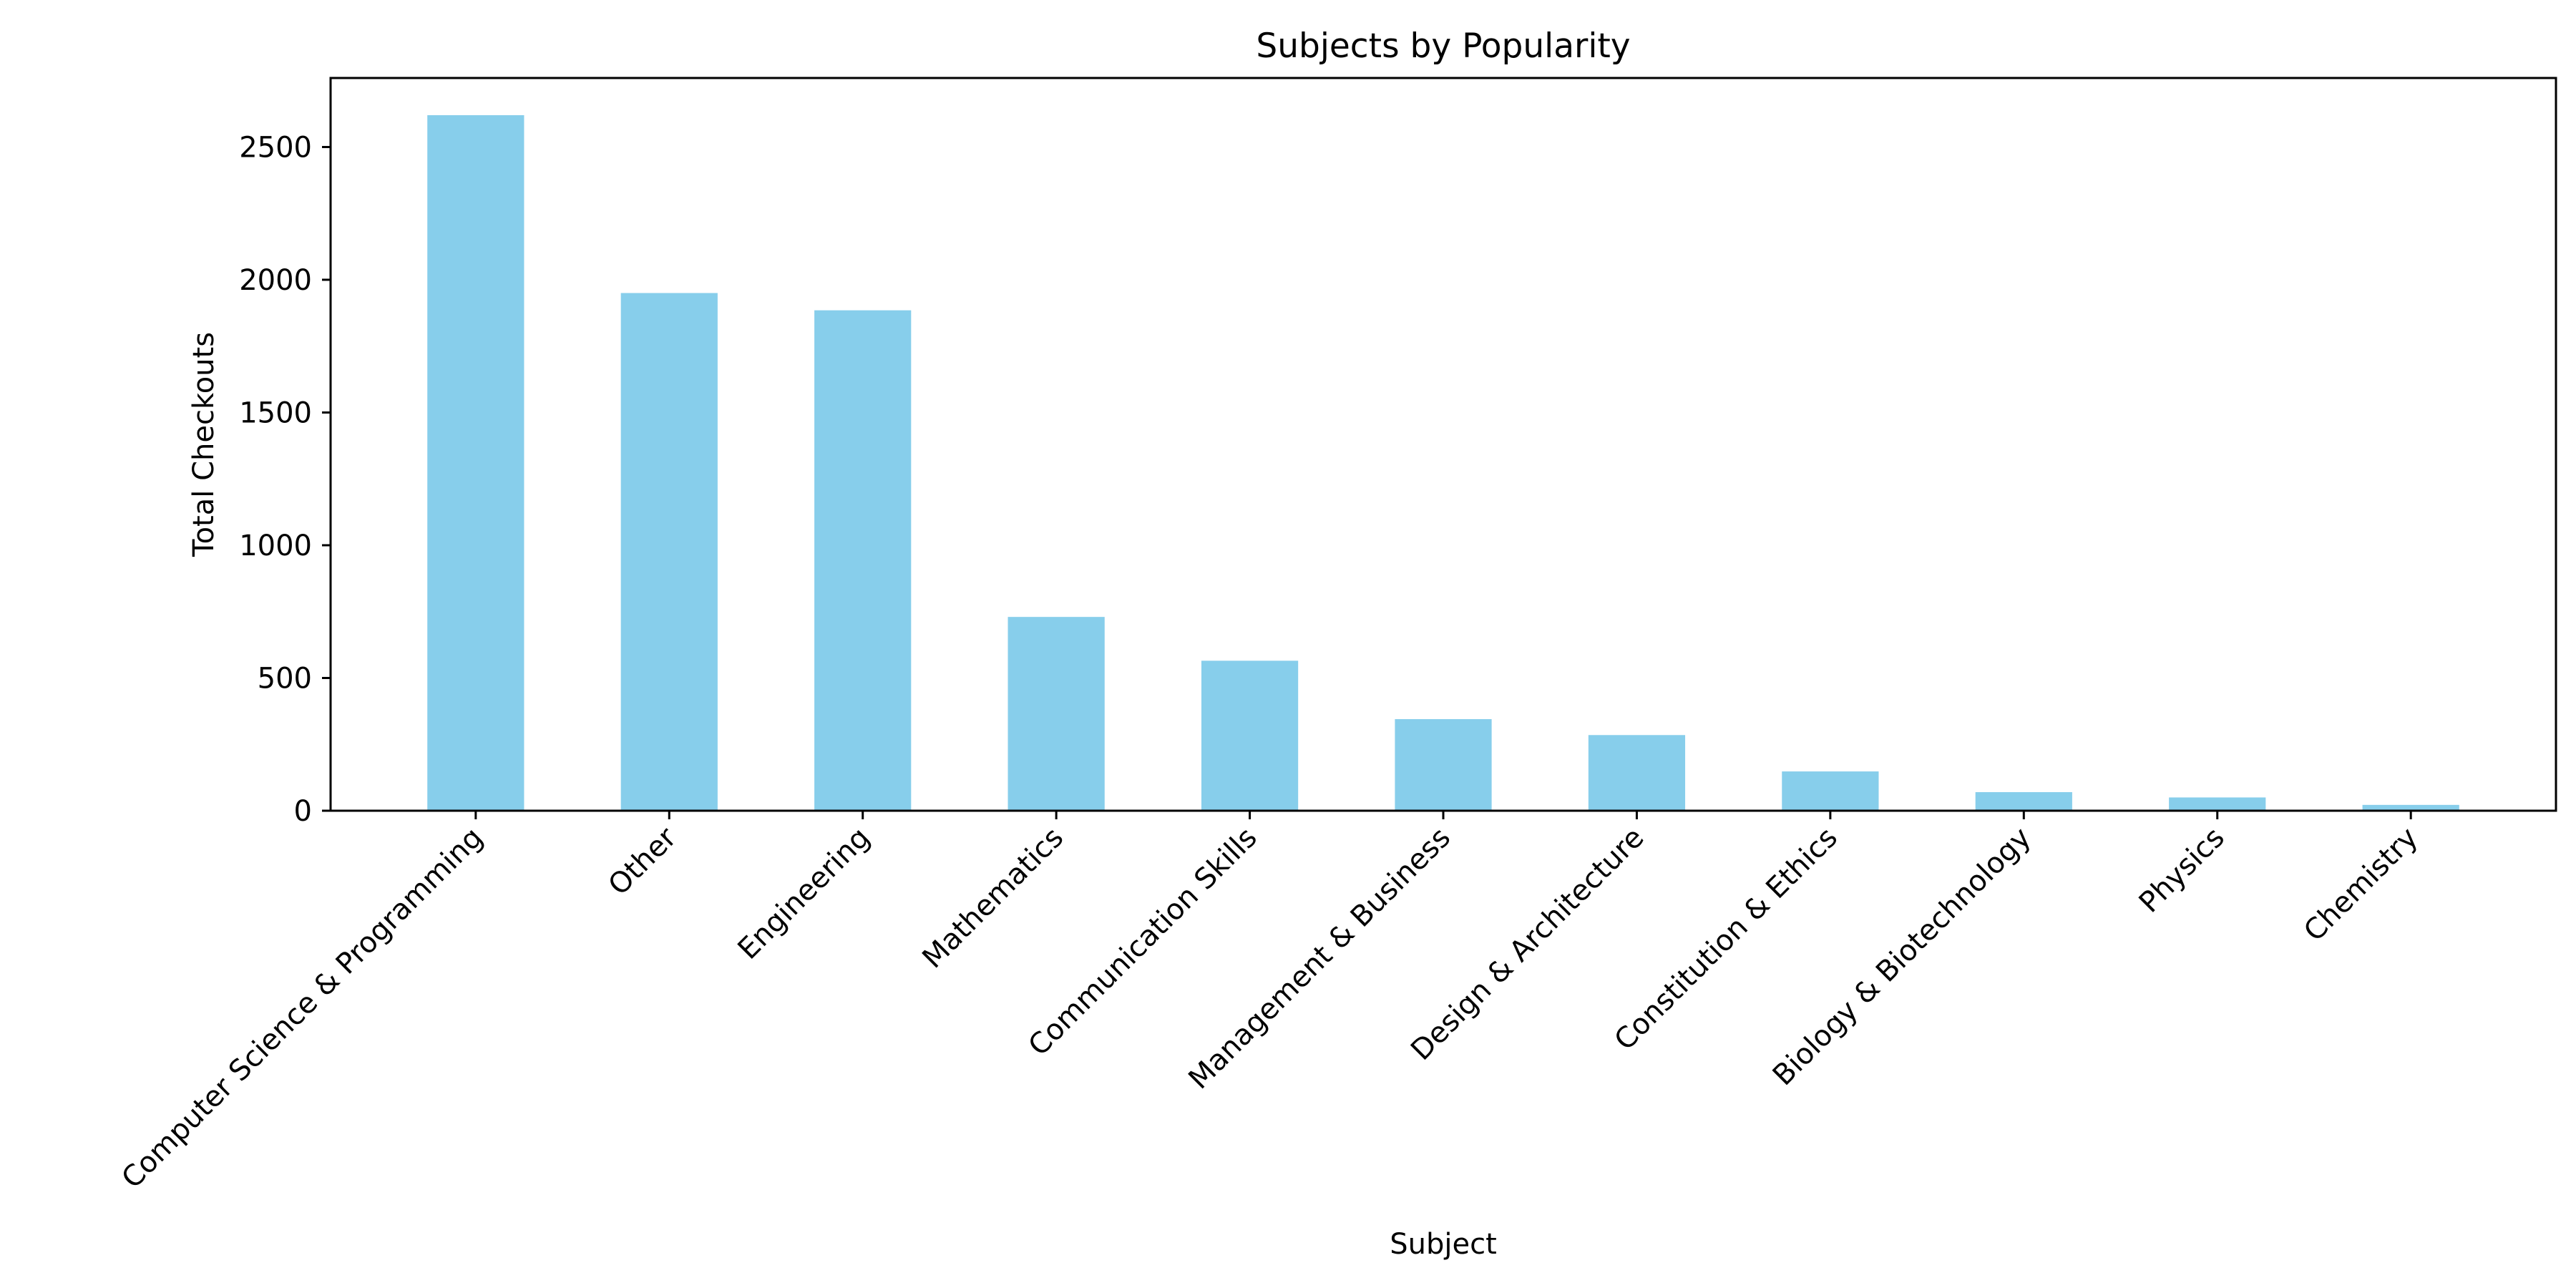 This screenshot has width=2576, height=1288. What do you see at coordinates (303, 811) in the screenshot?
I see `y-tick-label: 0` at bounding box center [303, 811].